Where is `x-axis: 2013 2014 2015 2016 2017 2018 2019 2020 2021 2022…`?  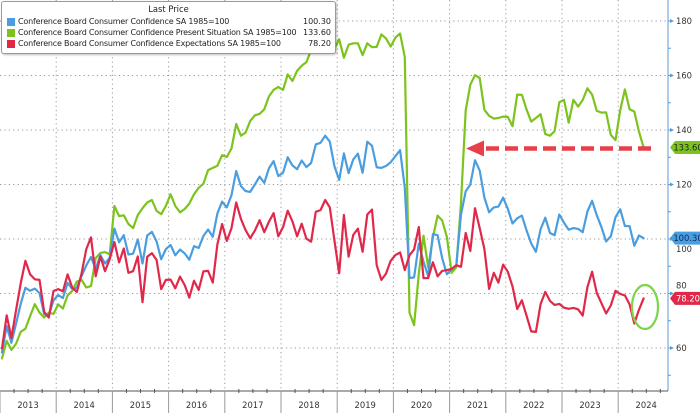 x-axis: 2013 2014 2015 2016 2017 2018 2019 2020 2021 2022… is located at coordinates (334, 401).